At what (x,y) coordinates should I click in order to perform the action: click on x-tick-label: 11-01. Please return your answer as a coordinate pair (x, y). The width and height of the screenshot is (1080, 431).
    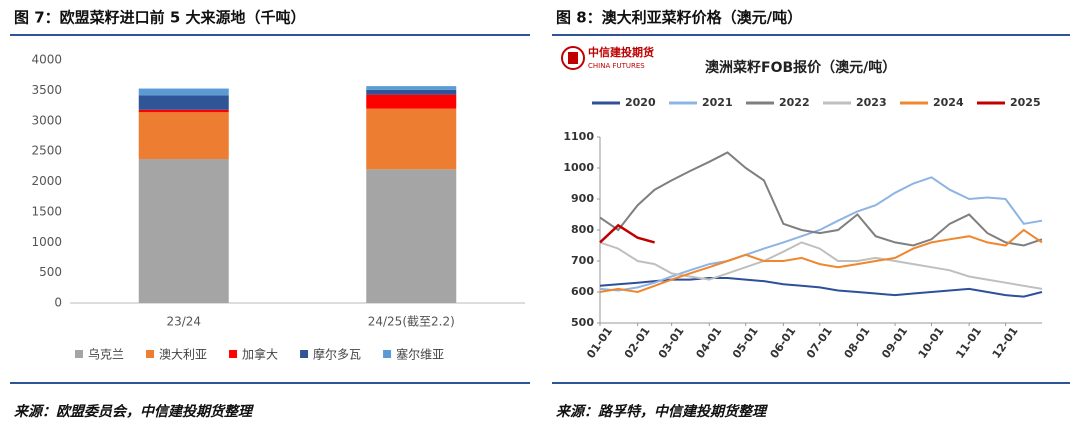
    Looking at the image, I should click on (968, 343).